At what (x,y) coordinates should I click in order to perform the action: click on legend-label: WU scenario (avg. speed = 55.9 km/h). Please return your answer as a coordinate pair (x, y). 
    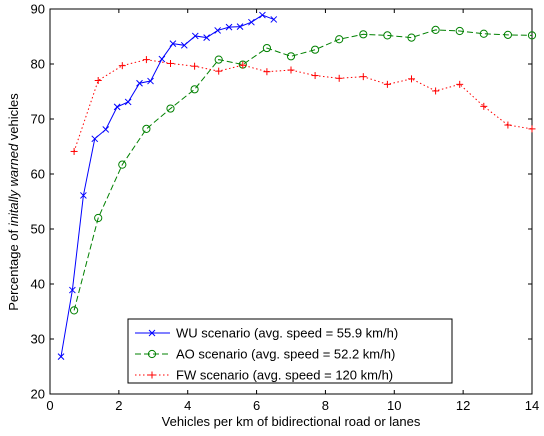
    Looking at the image, I should click on (287, 333).